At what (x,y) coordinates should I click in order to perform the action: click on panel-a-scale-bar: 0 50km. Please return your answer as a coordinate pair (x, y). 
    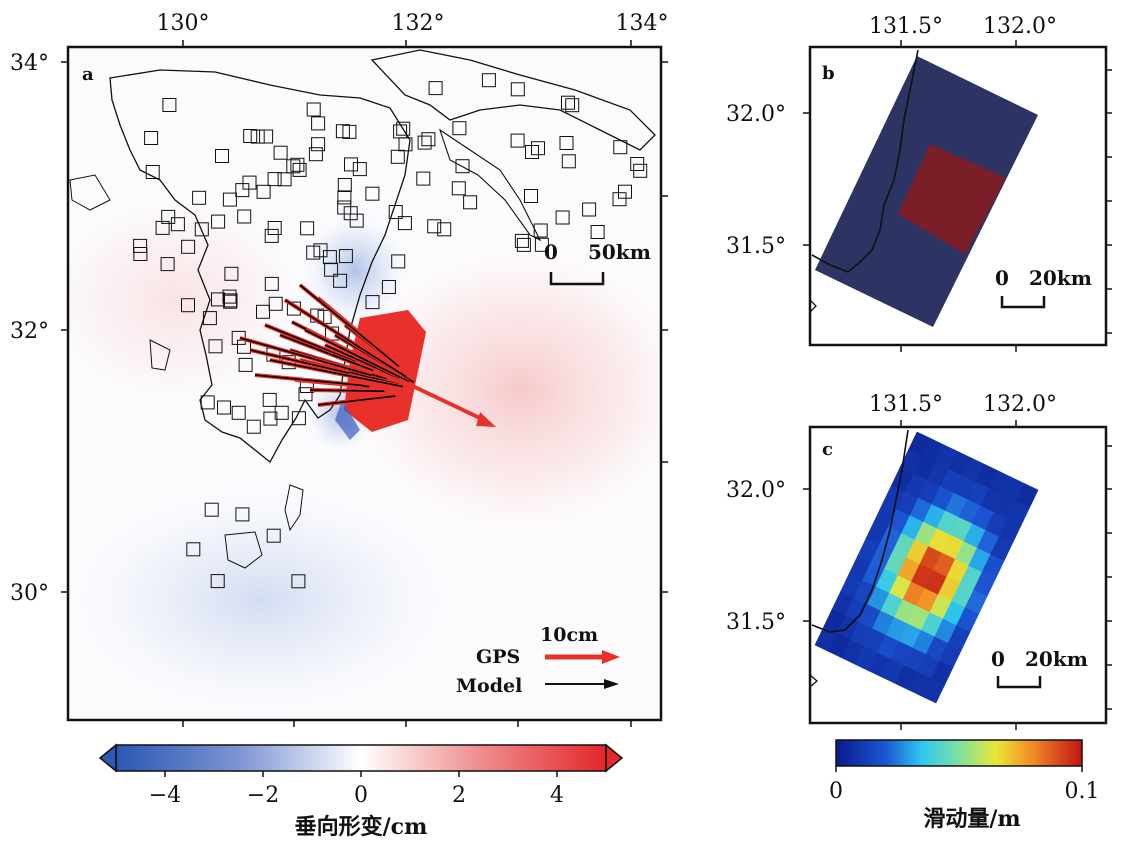
    Looking at the image, I should click on (597, 263).